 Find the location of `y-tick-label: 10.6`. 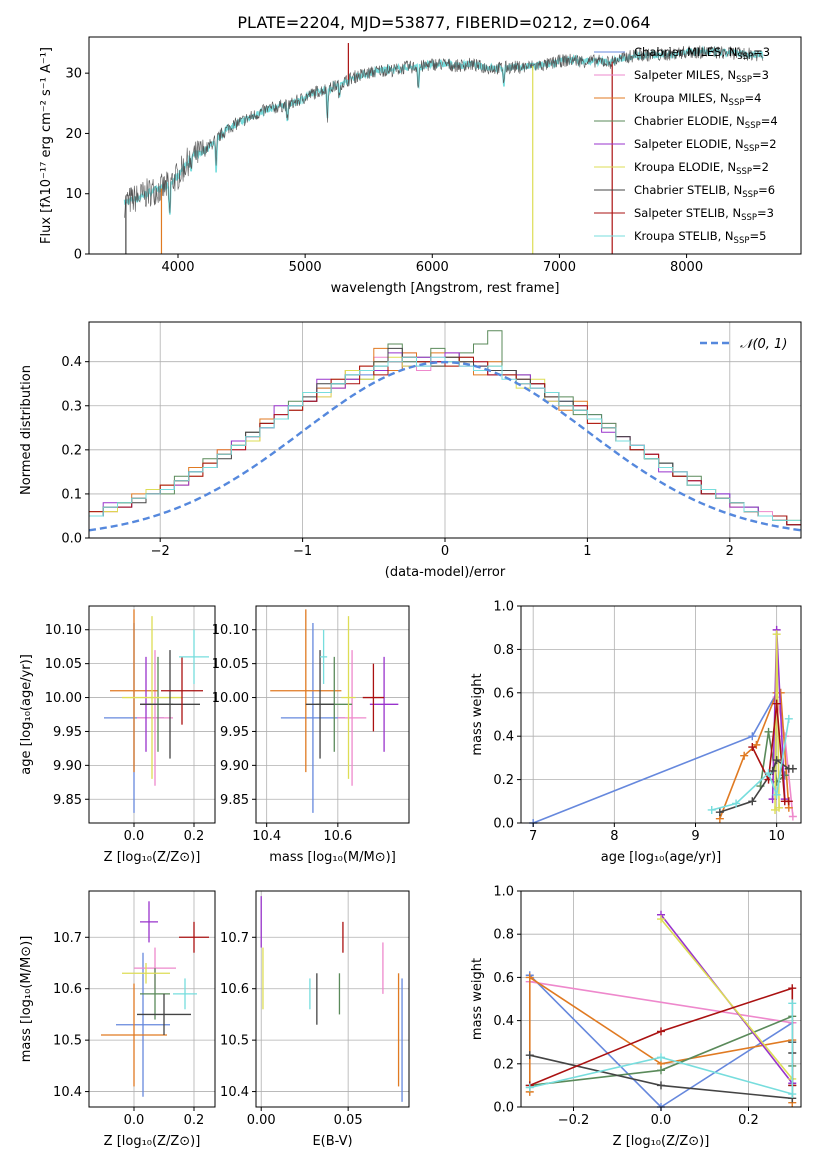

y-tick-label: 10.6 is located at coordinates (67, 989).